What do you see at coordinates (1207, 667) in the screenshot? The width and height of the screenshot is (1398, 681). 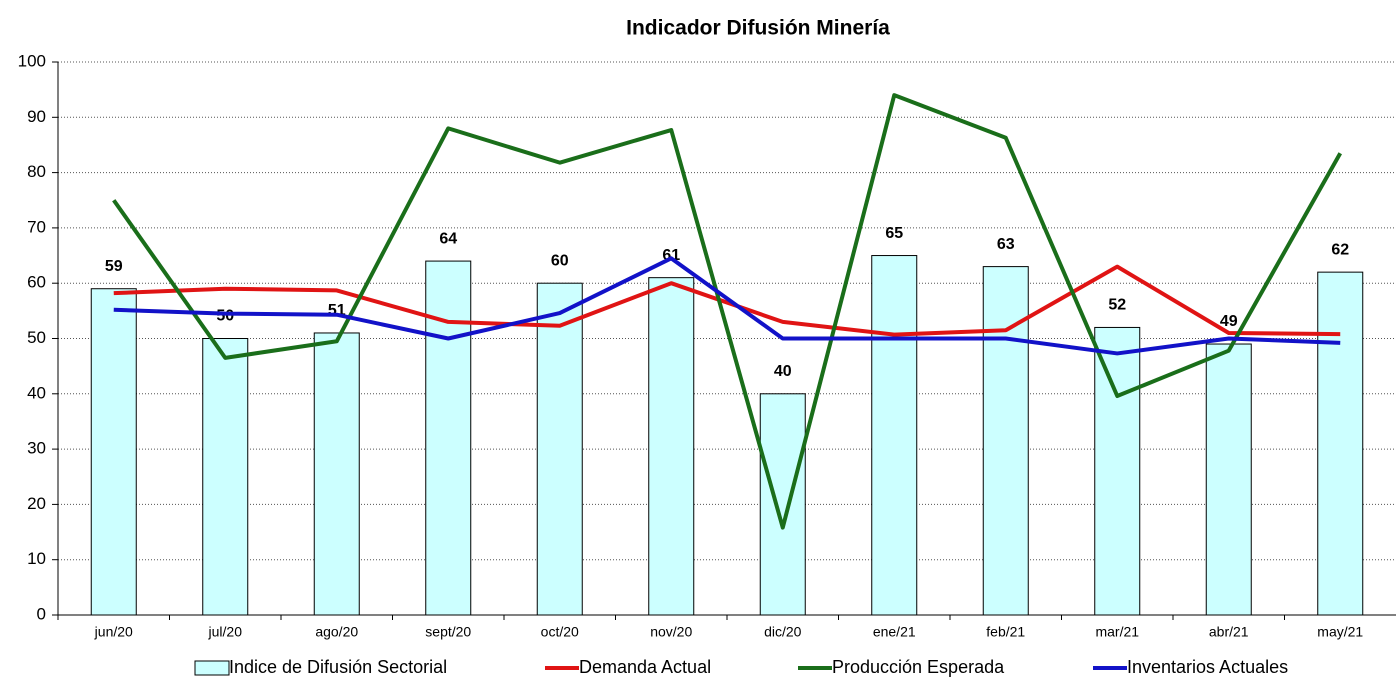 I see `legend-label: Inventarios Actuales` at bounding box center [1207, 667].